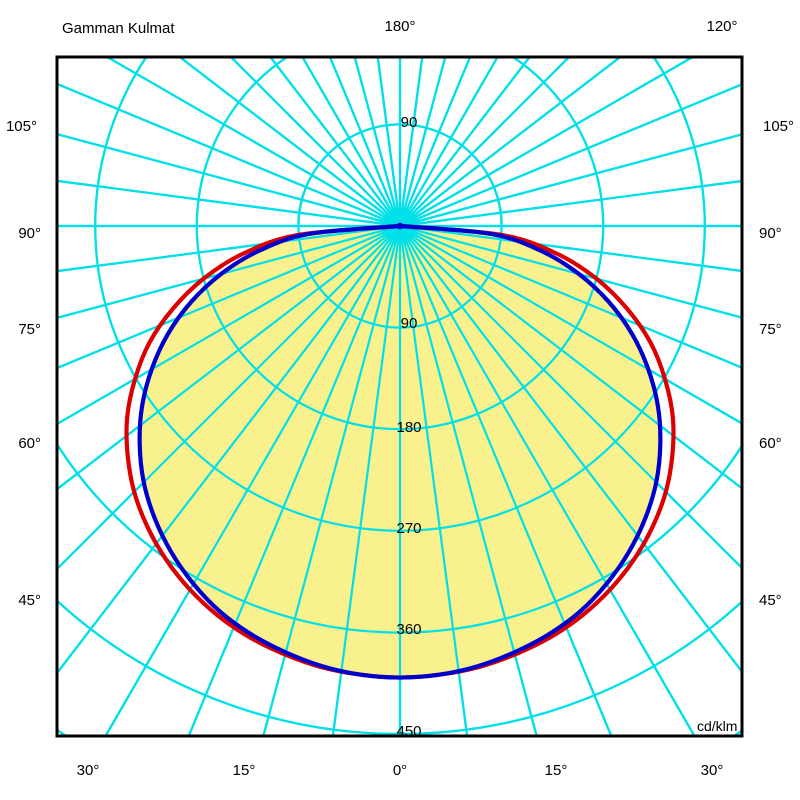  What do you see at coordinates (118, 28) in the screenshot?
I see `page-title: Gamman Kulmat` at bounding box center [118, 28].